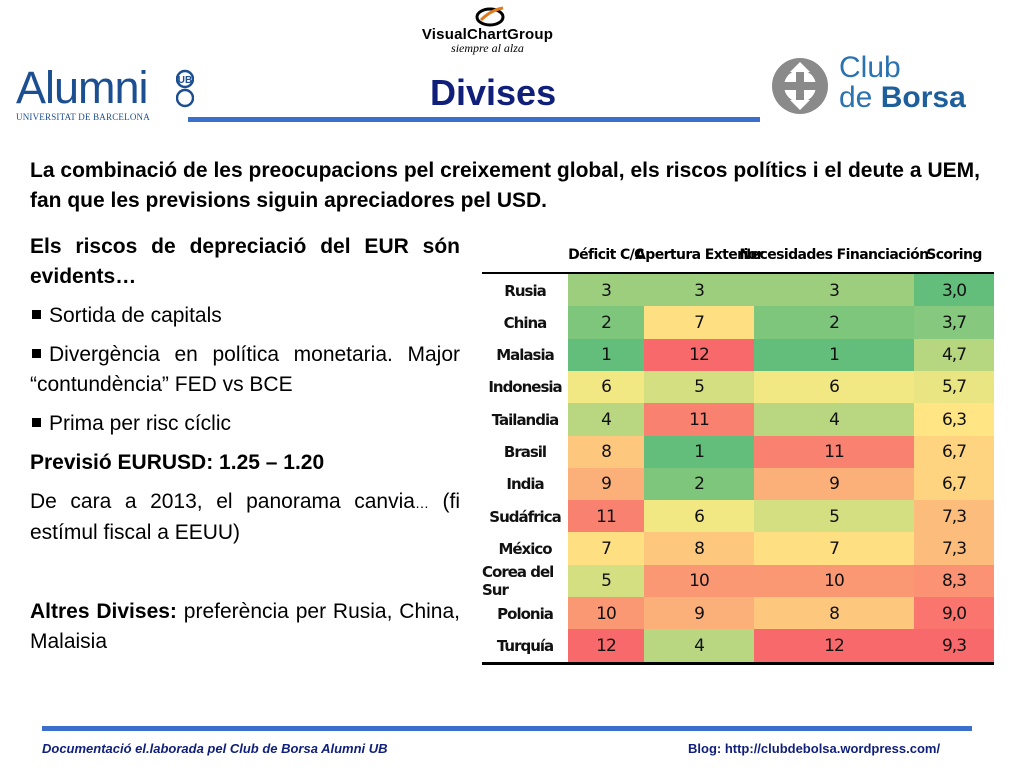  I want to click on country-cell: Turquía, so click(525, 646).